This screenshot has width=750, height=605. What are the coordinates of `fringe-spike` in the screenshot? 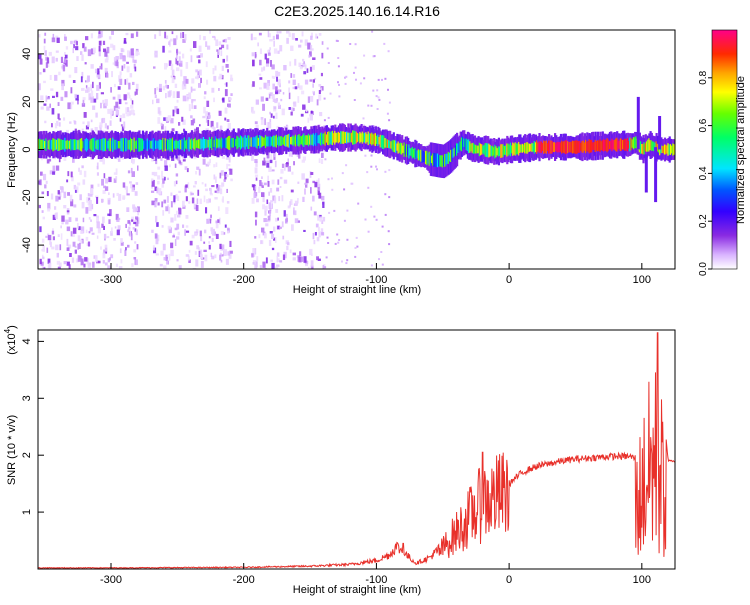 It's located at (646, 173).